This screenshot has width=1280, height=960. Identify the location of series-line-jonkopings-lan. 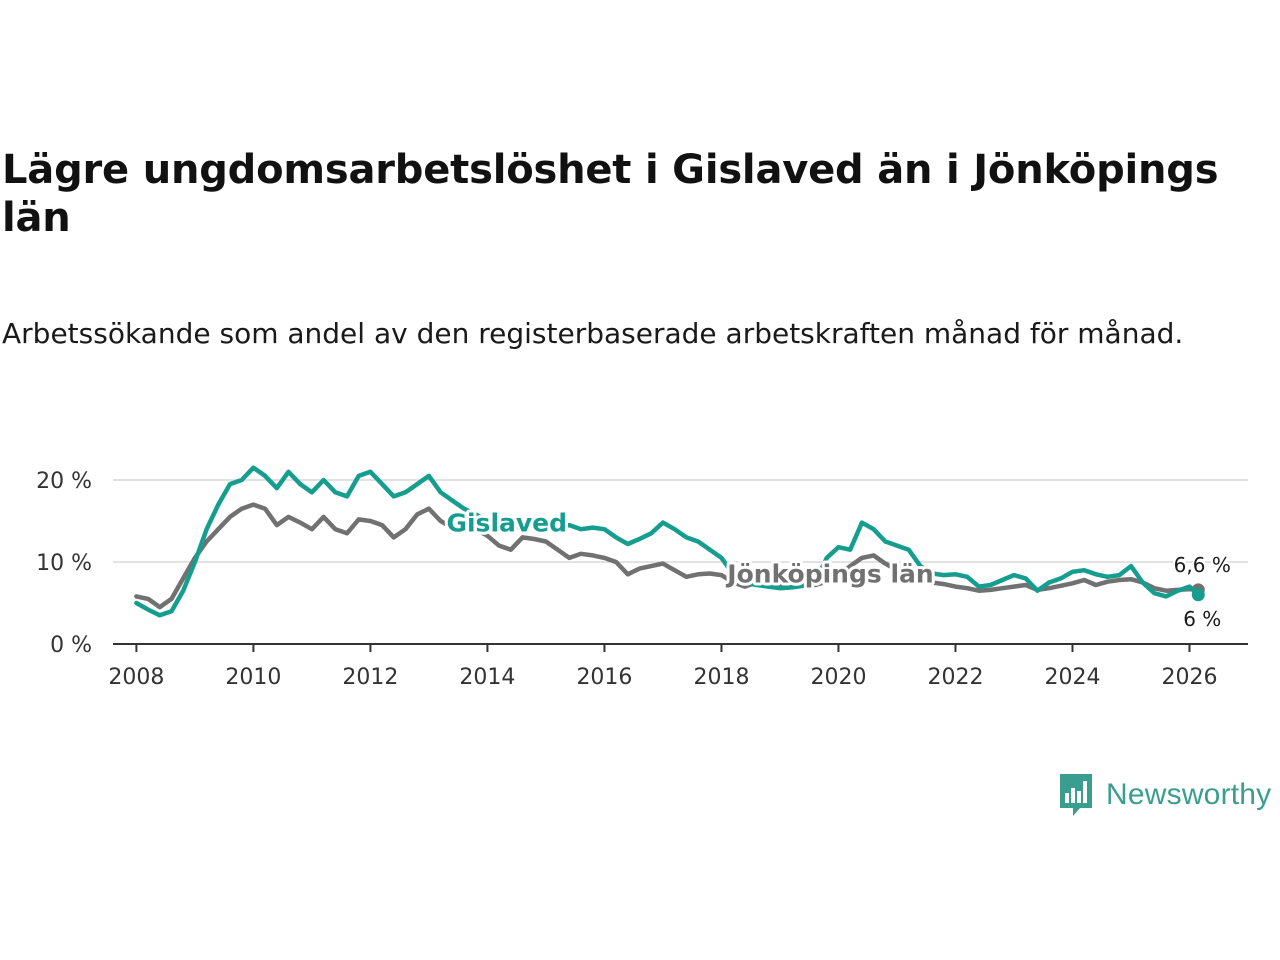
(667, 556).